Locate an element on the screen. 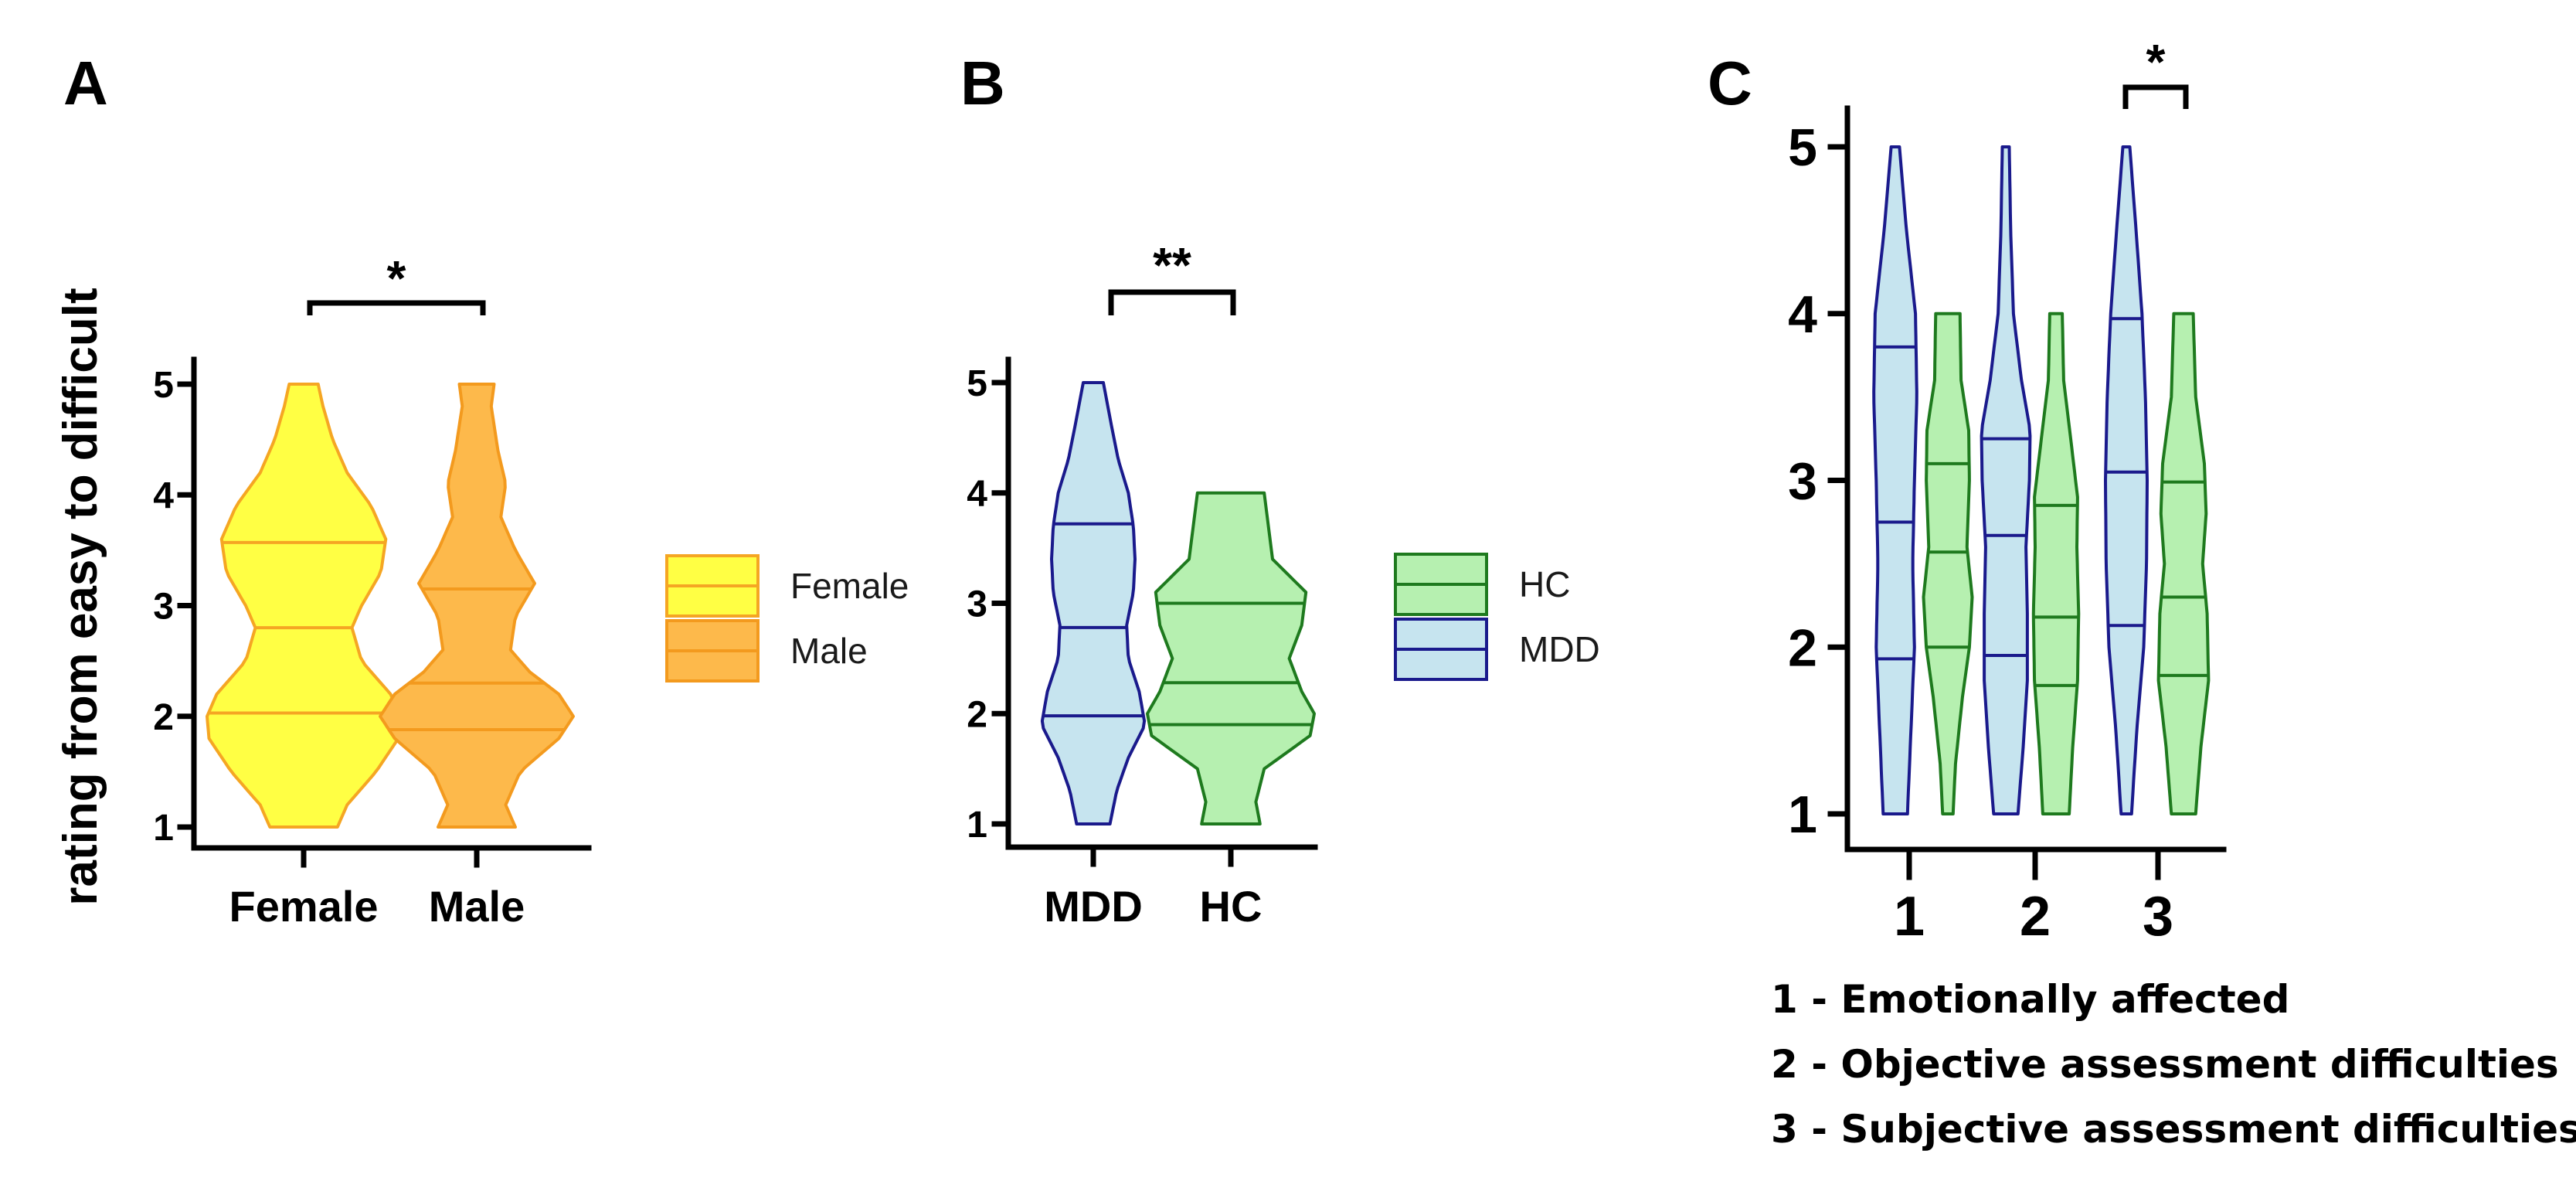 Image resolution: width=2576 pixels, height=1188 pixels. x-tick-label: 1 is located at coordinates (1909, 917).